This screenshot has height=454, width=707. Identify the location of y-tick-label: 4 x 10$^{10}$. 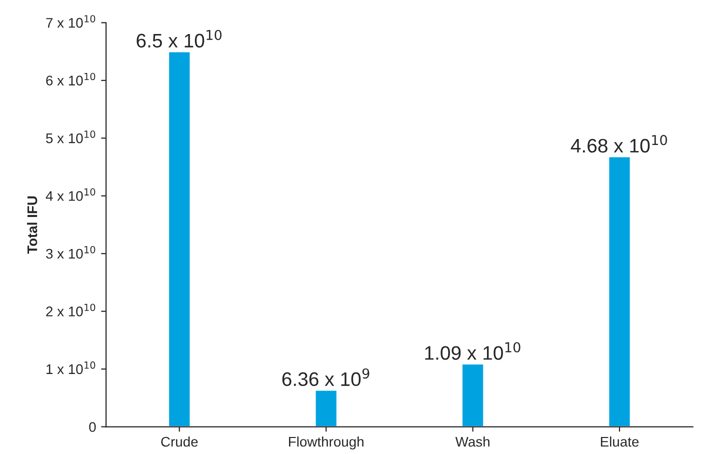
(71, 194).